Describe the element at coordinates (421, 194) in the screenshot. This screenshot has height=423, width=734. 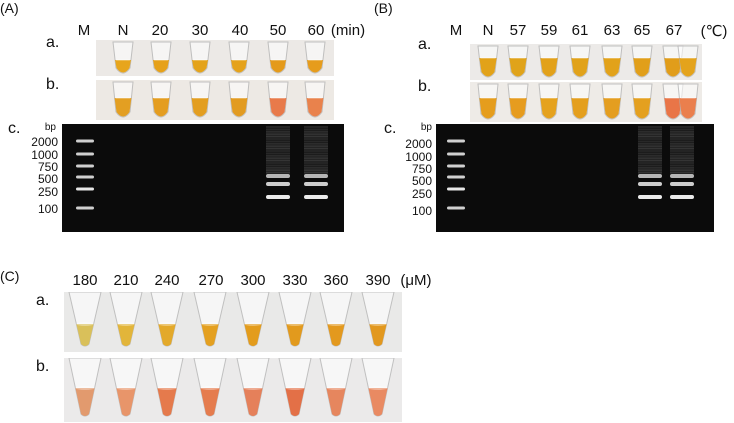
I see `panel-b-ladder-label-4: 250` at that location.